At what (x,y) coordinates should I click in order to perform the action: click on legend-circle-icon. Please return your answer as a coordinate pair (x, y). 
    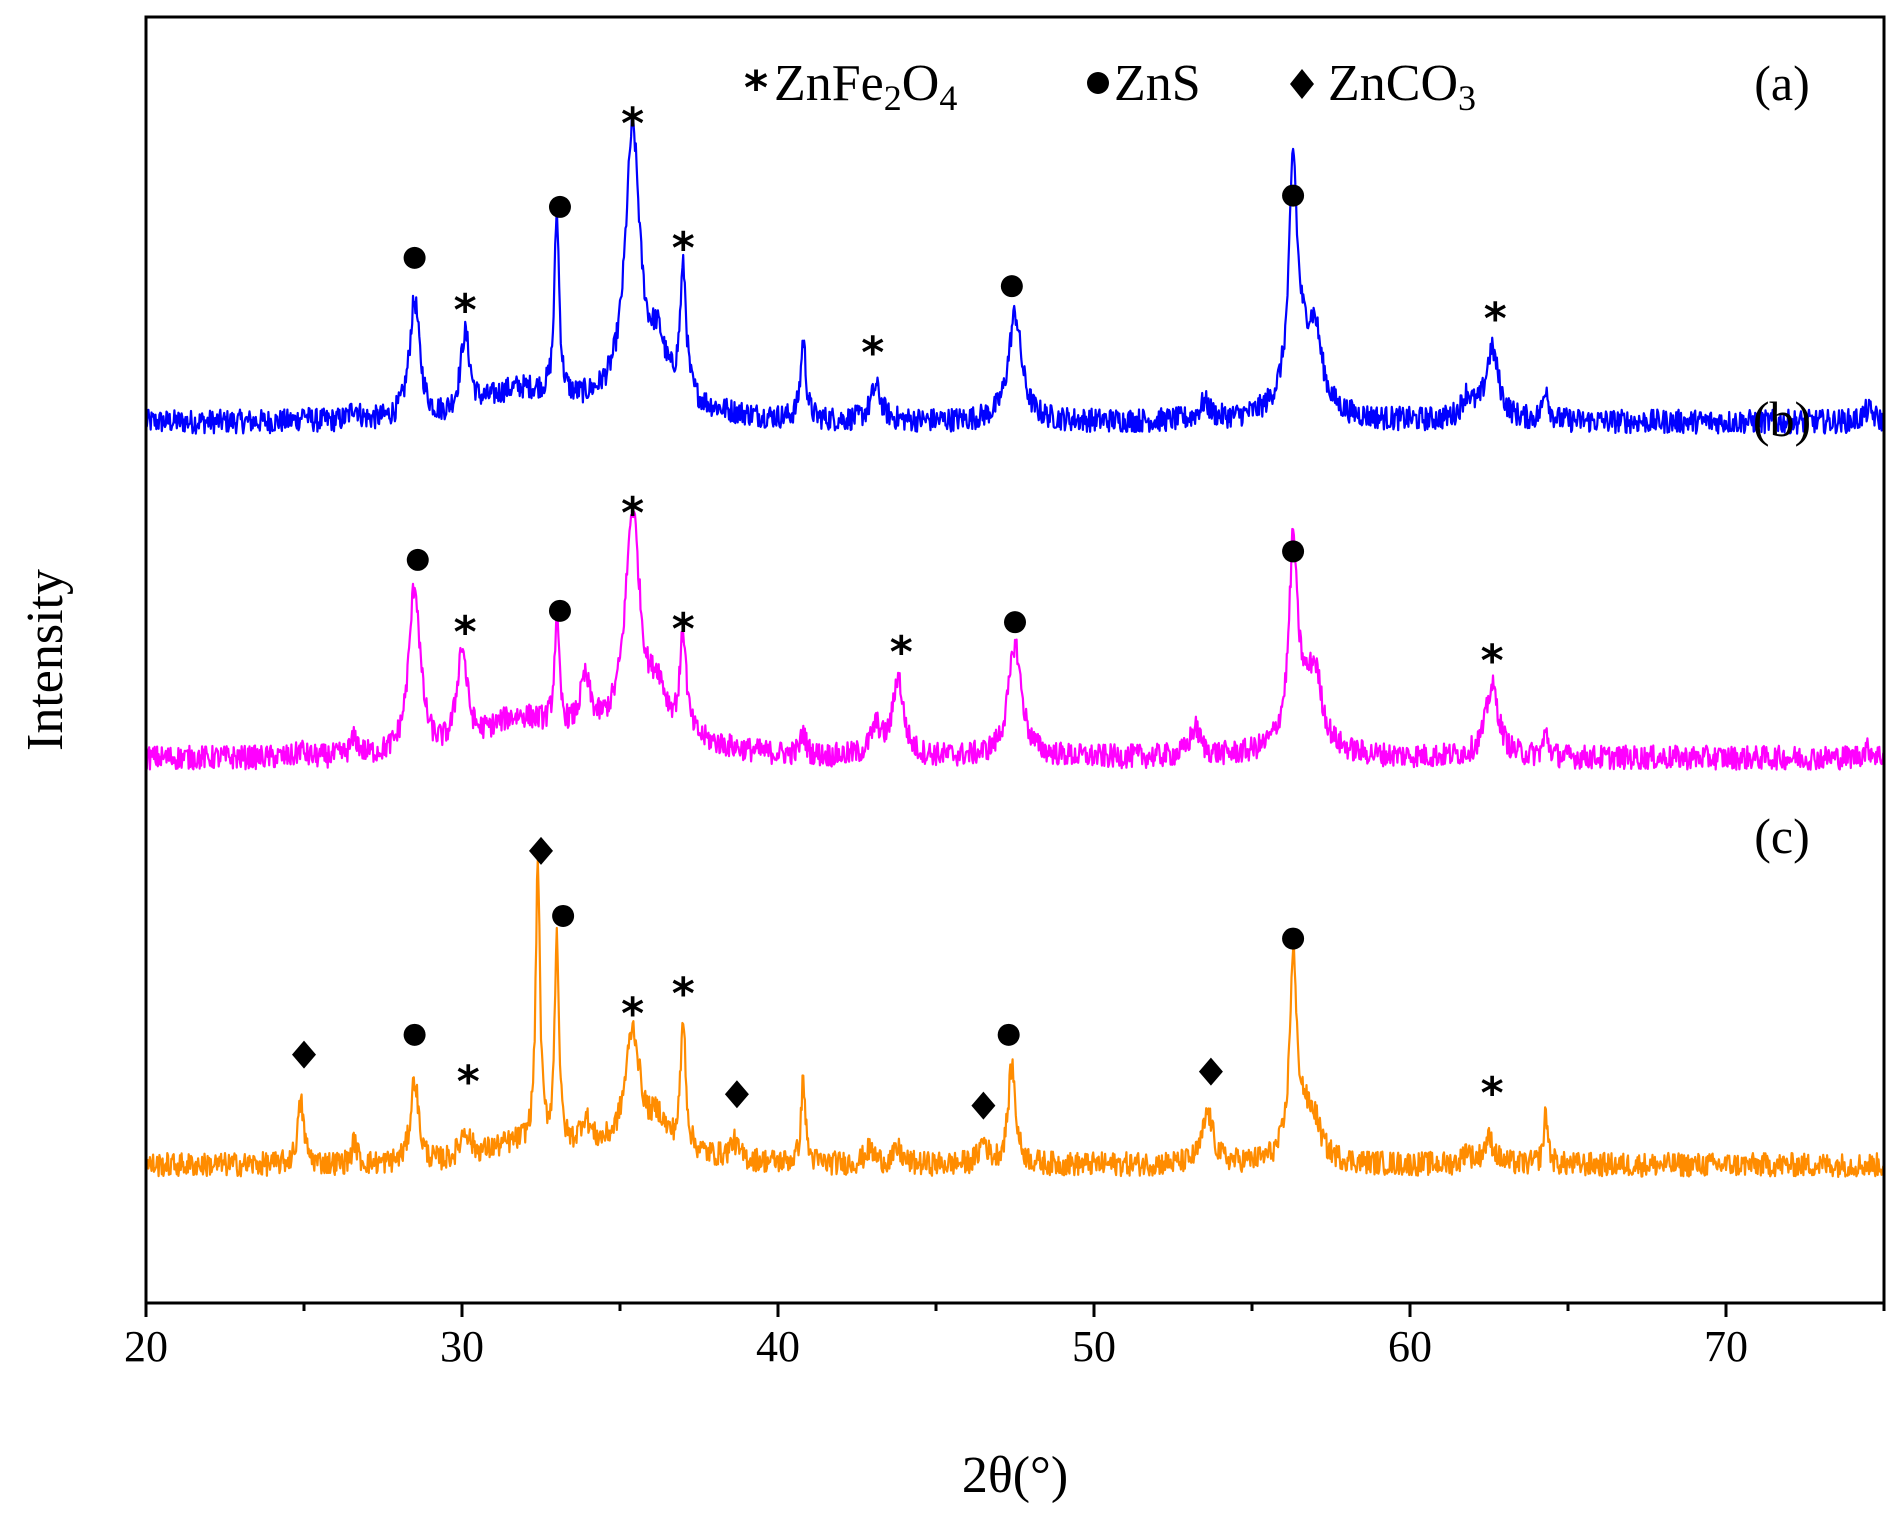
    Looking at the image, I should click on (1098, 83).